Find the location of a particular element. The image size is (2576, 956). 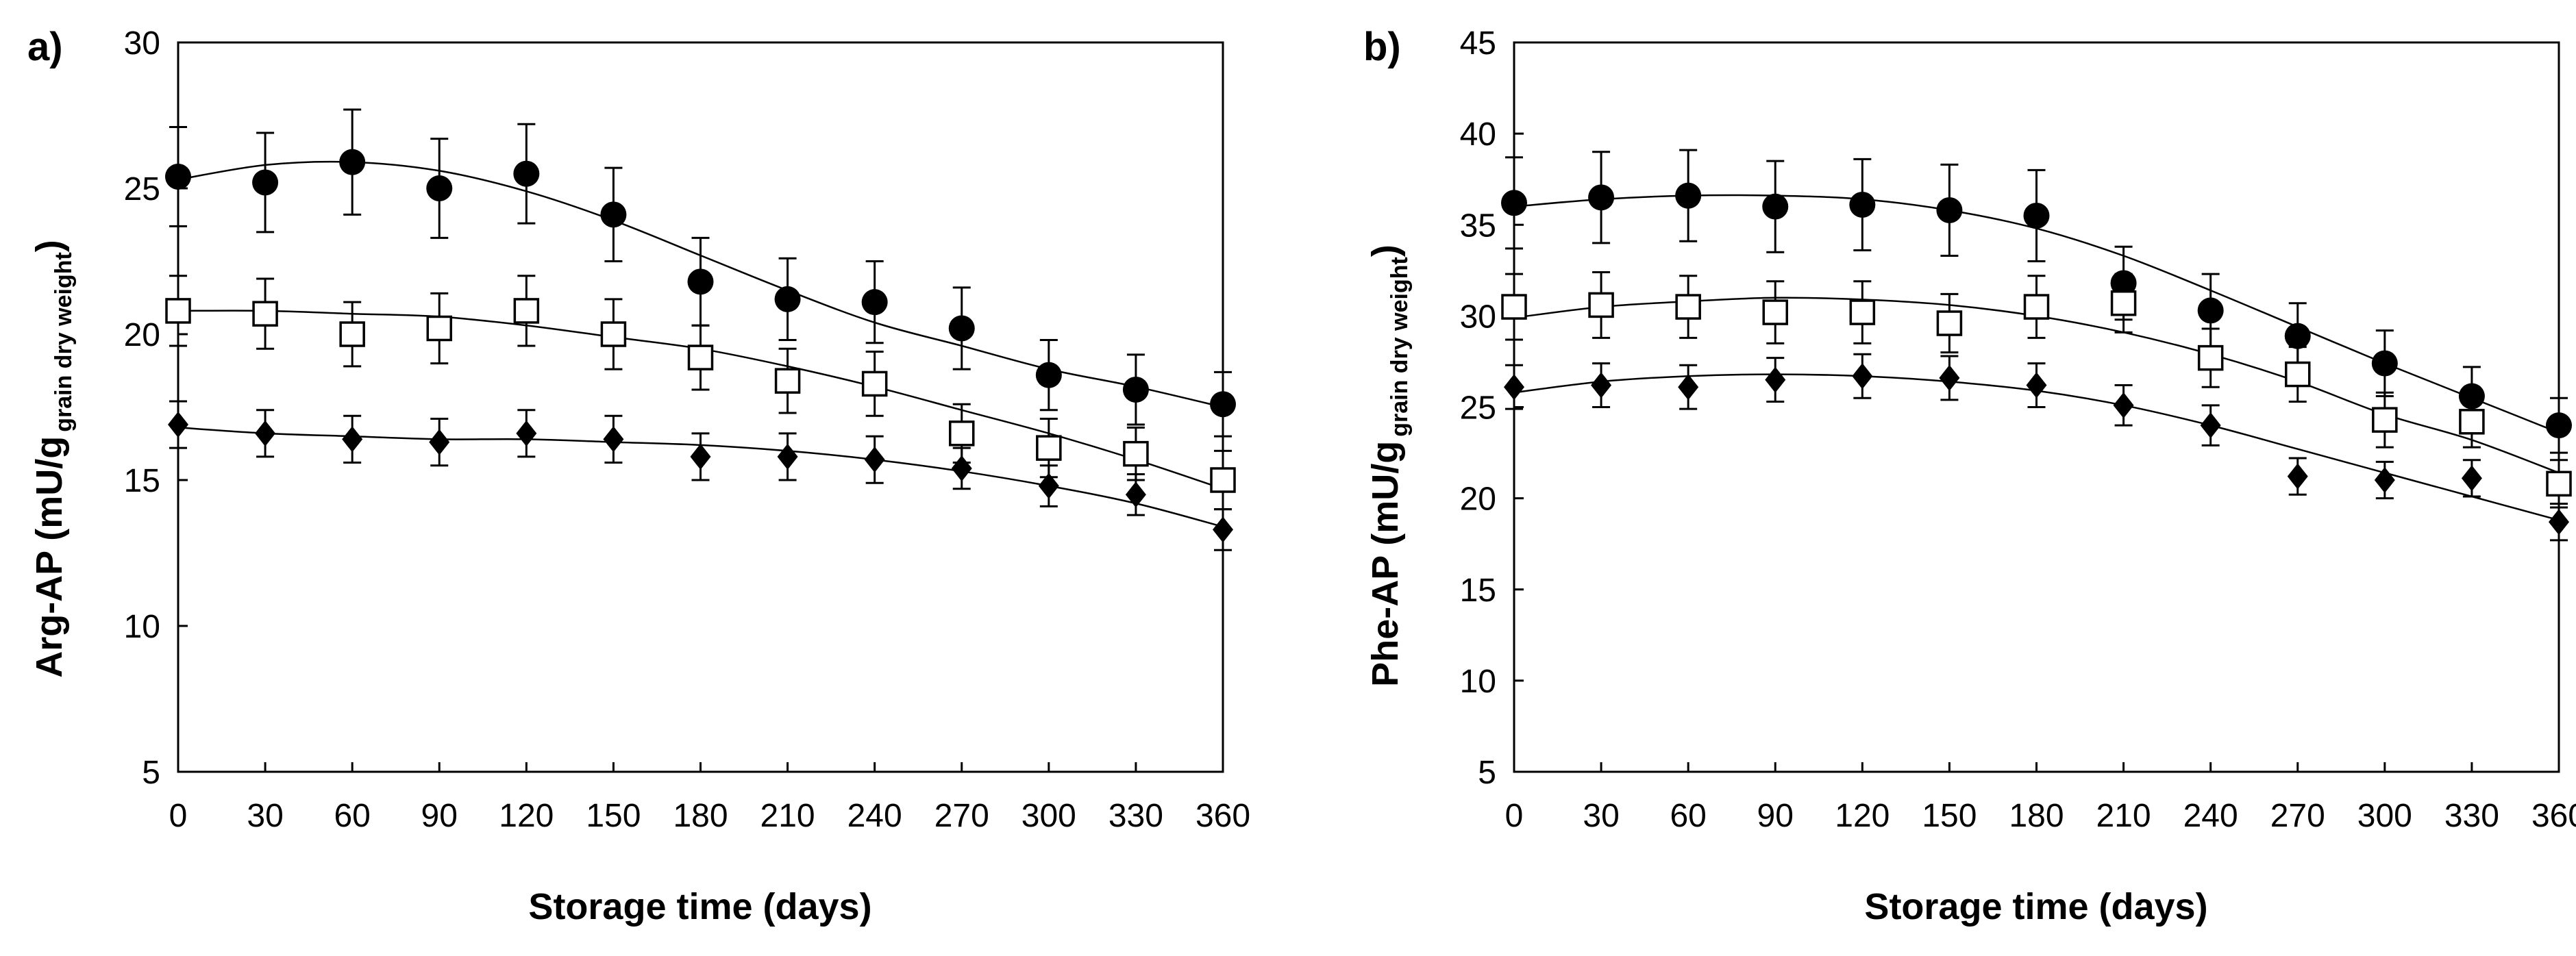

x-tick-label-a: 330 is located at coordinates (1136, 816).